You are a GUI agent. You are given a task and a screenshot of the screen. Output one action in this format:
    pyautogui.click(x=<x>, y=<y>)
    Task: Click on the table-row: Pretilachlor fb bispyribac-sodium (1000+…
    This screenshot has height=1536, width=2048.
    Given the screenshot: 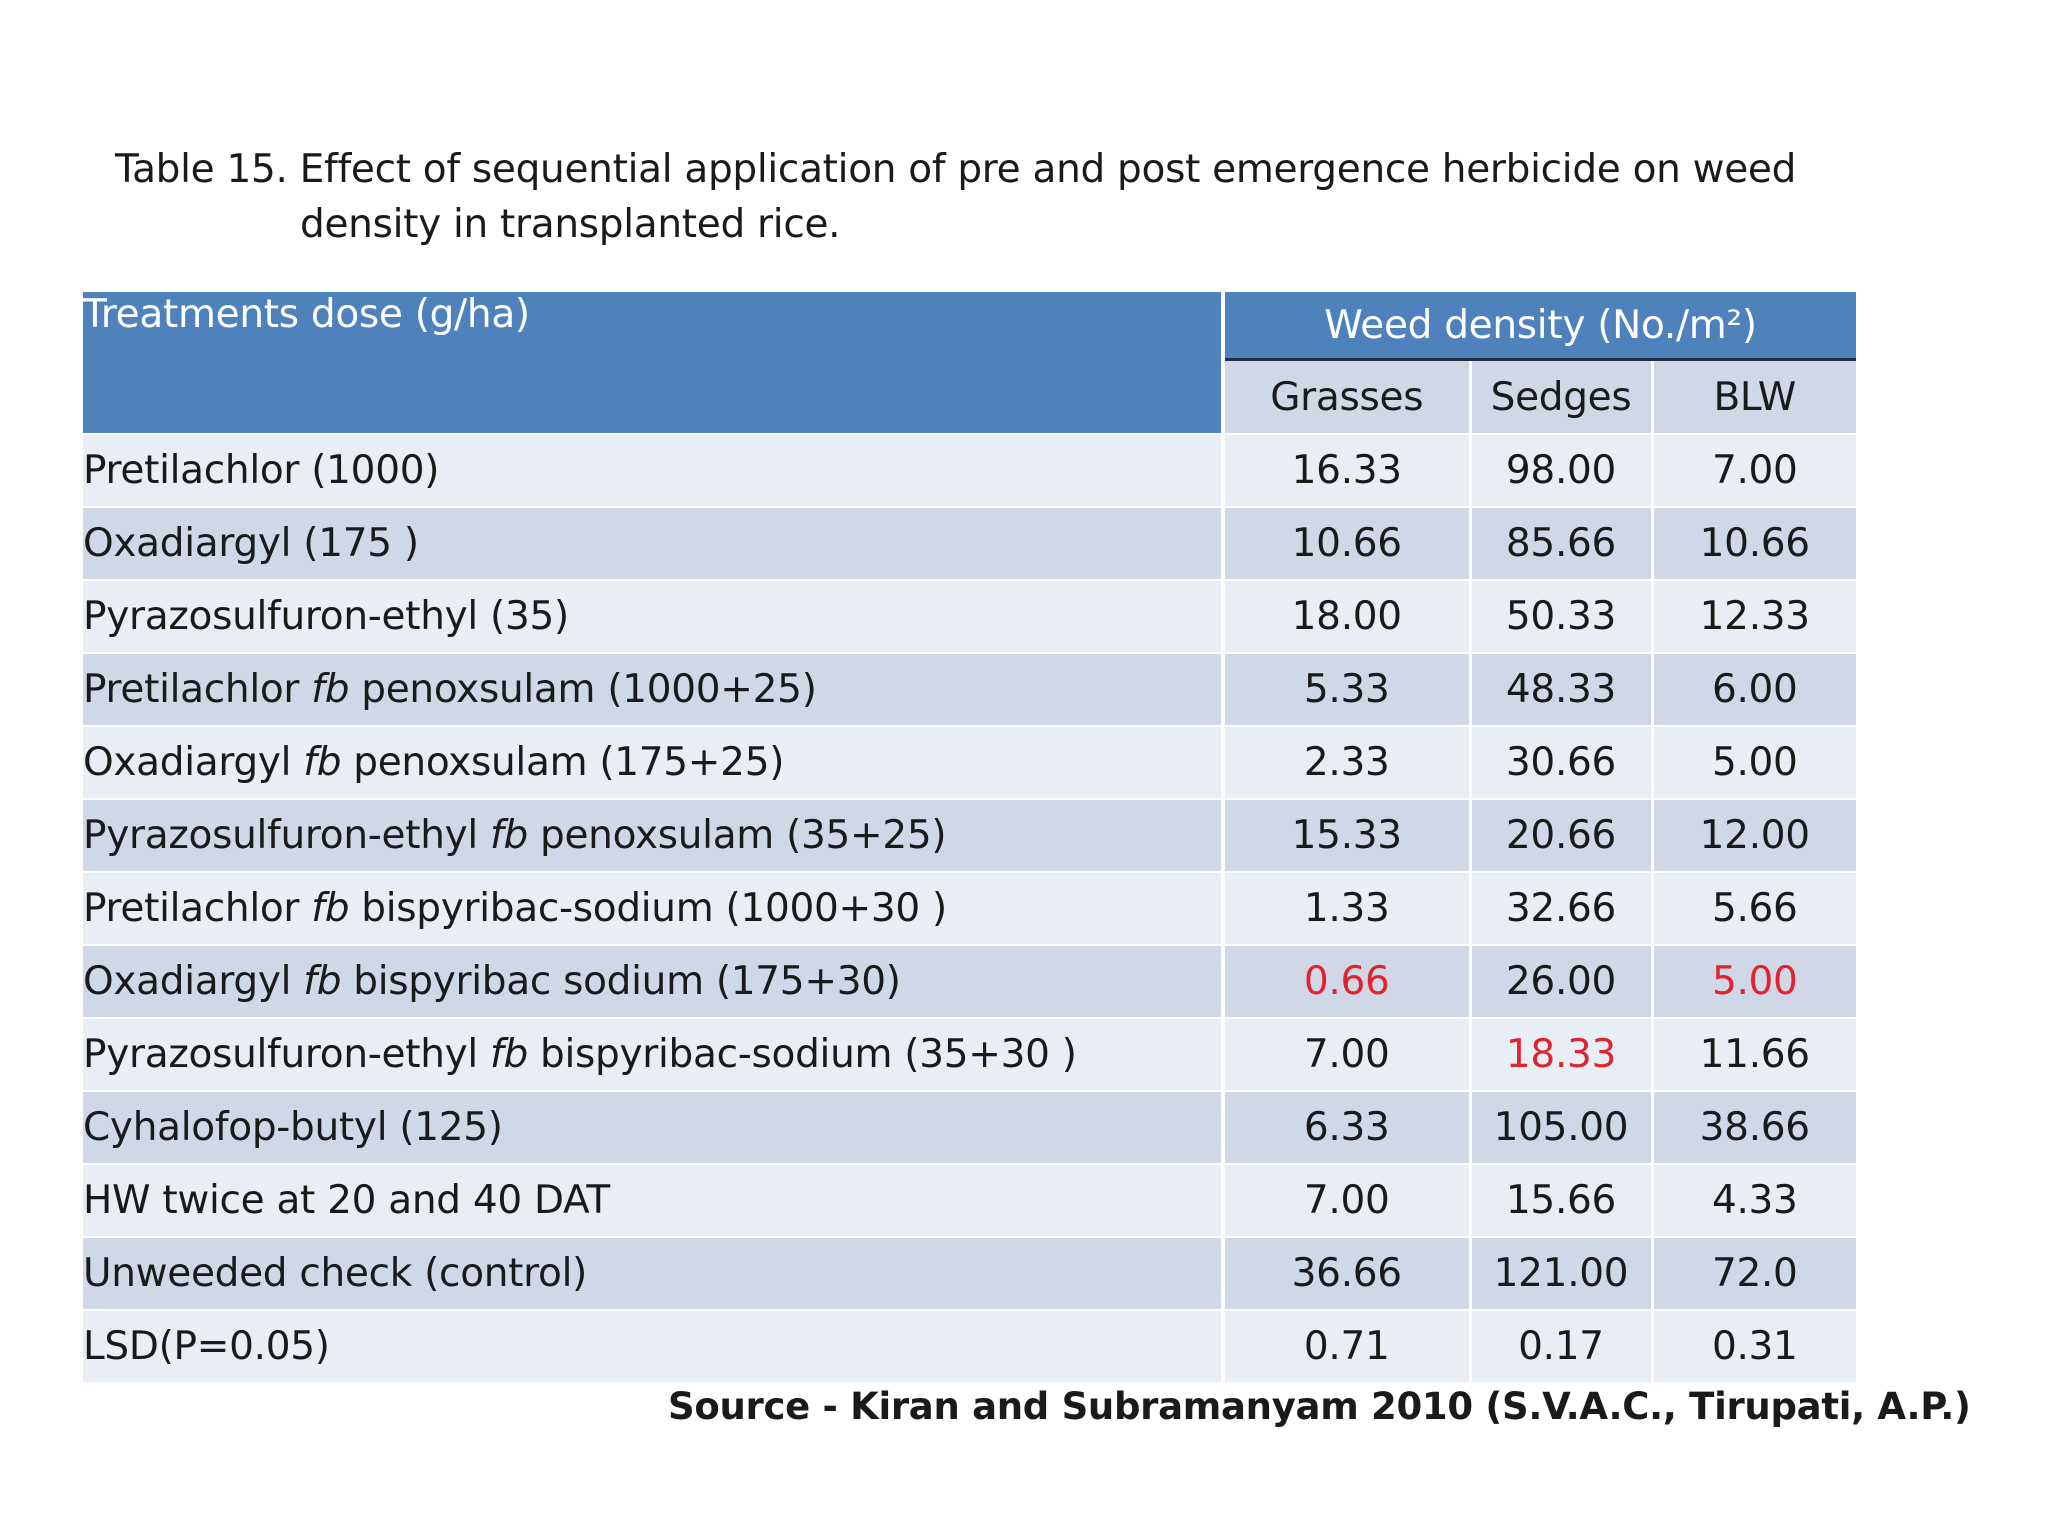 What is the action you would take?
    pyautogui.click(x=970, y=908)
    